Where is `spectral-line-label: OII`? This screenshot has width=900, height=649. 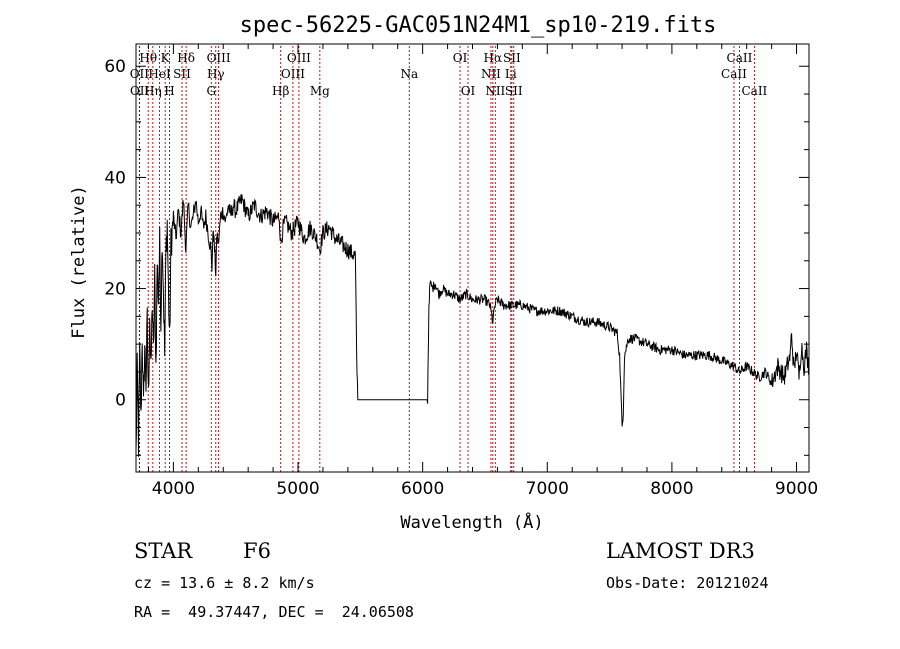
spectral-line-label: OII is located at coordinates (140, 91).